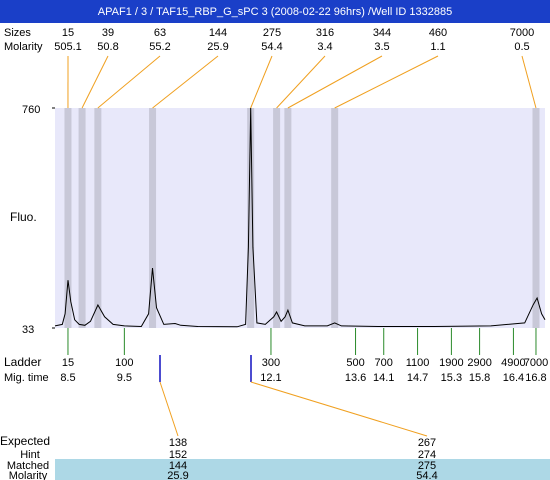  What do you see at coordinates (178, 455) in the screenshot?
I see `hint-value: 152` at bounding box center [178, 455].